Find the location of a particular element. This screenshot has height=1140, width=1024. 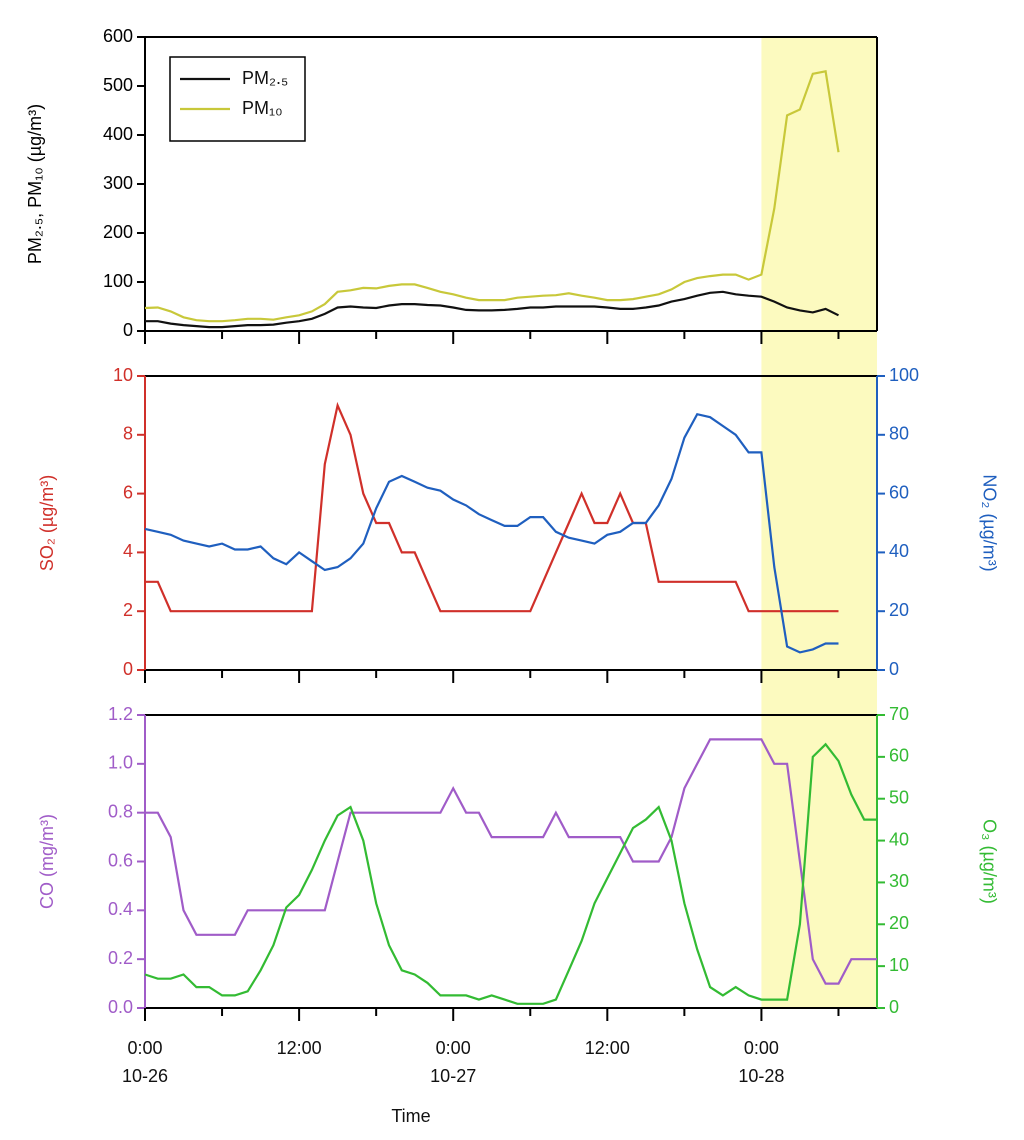

y-tick-label: 600 is located at coordinates (118, 36).